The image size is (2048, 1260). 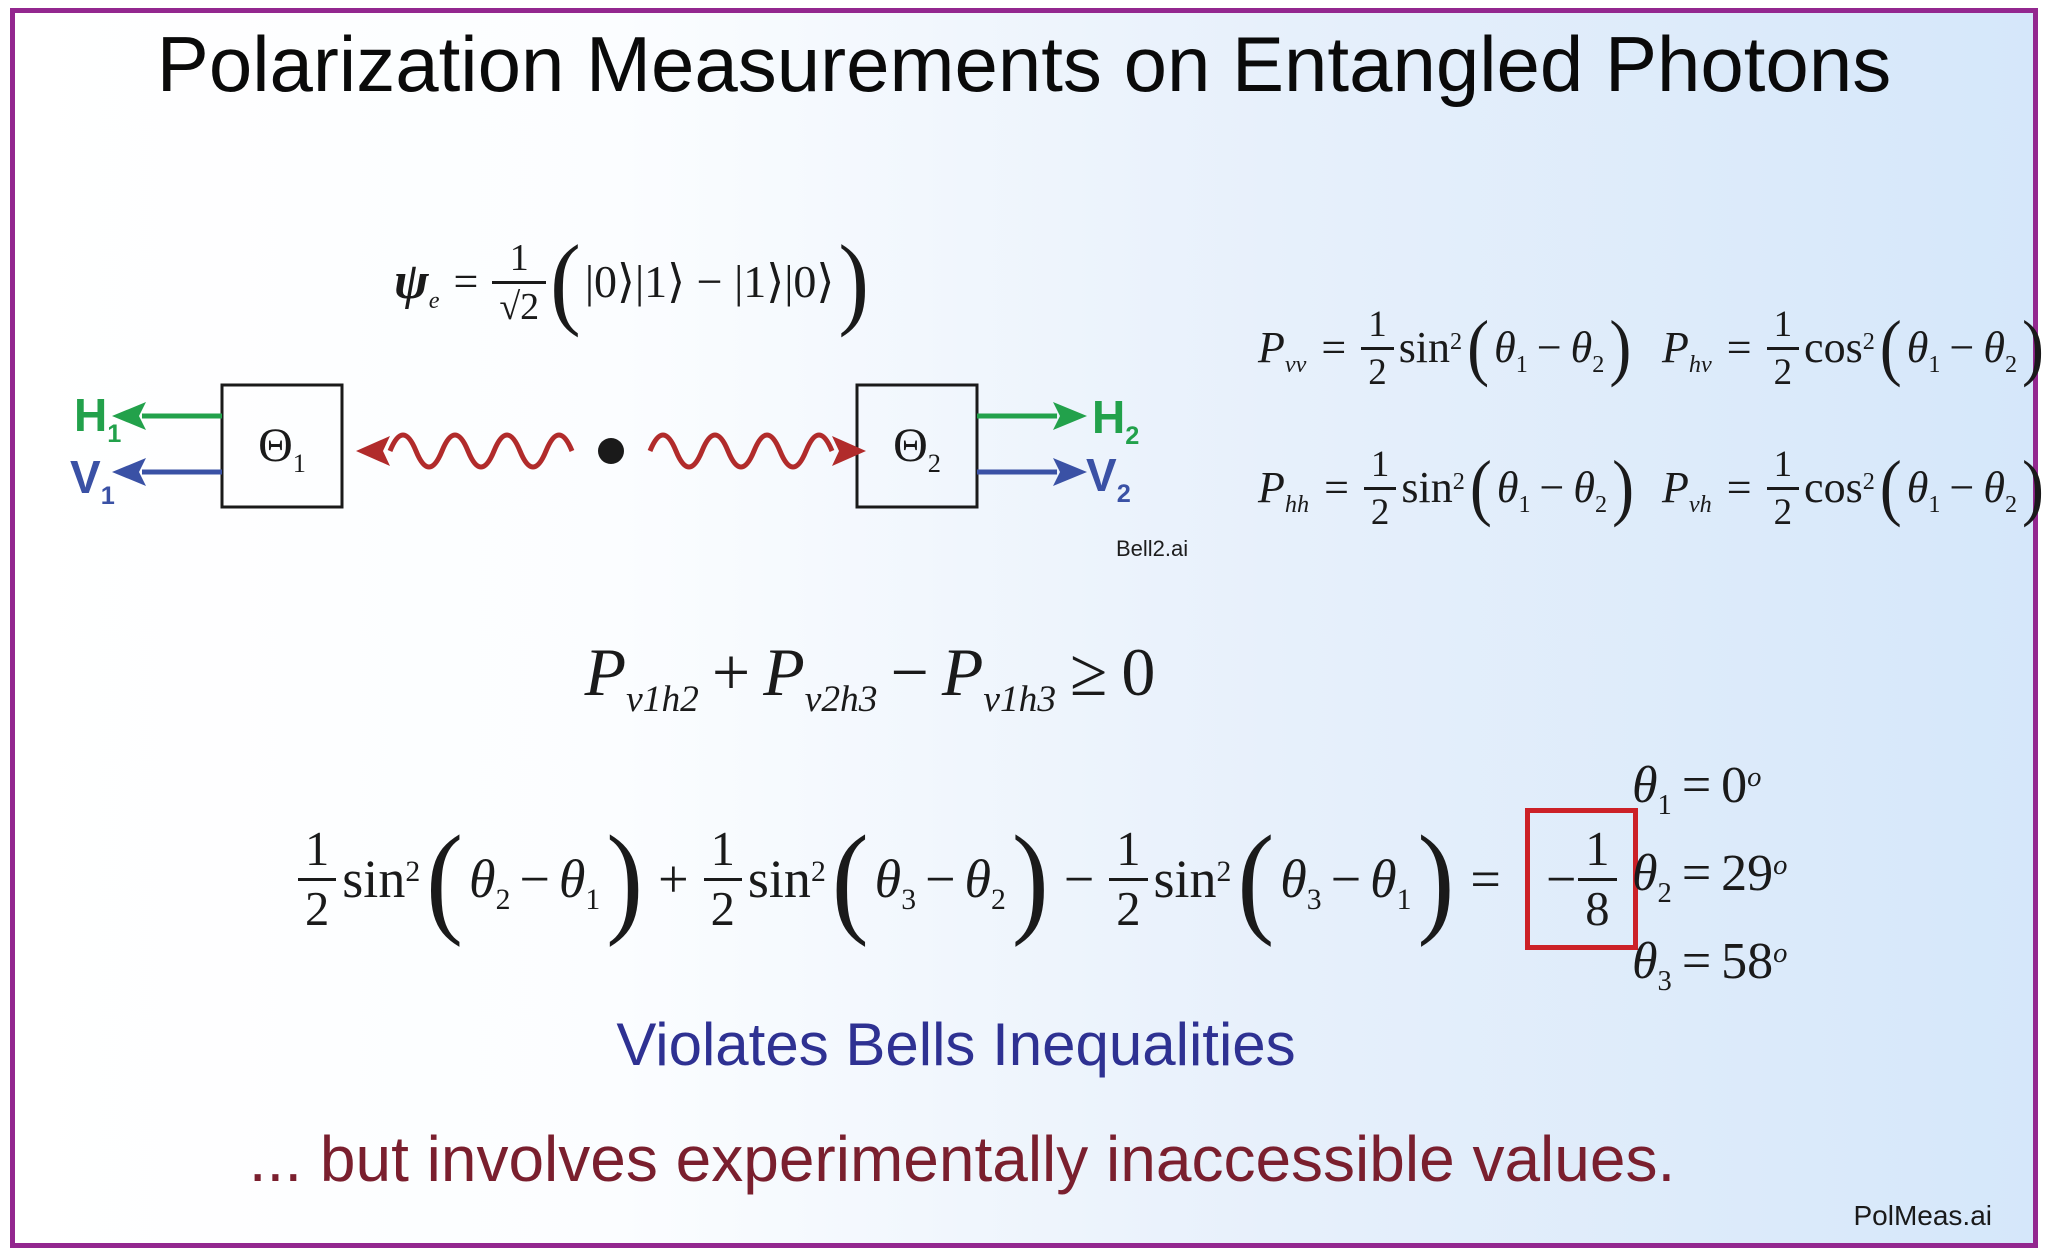 I want to click on h1-output-label: H1, so click(x=98, y=418).